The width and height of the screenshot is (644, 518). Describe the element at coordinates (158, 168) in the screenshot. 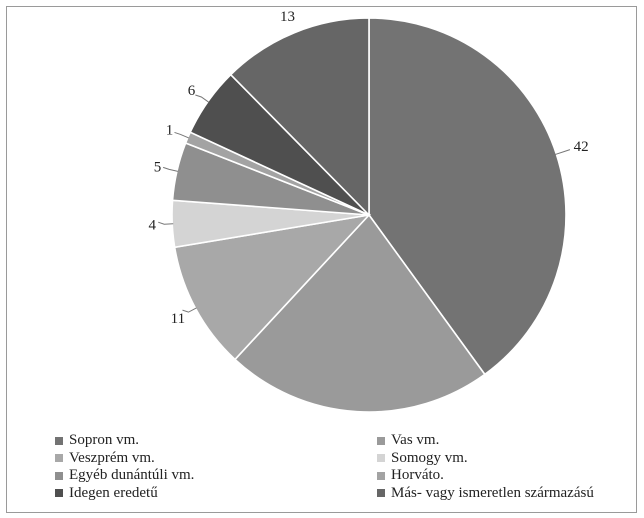

I see `data-label-egyeb-dunantuli-vm: 5` at that location.